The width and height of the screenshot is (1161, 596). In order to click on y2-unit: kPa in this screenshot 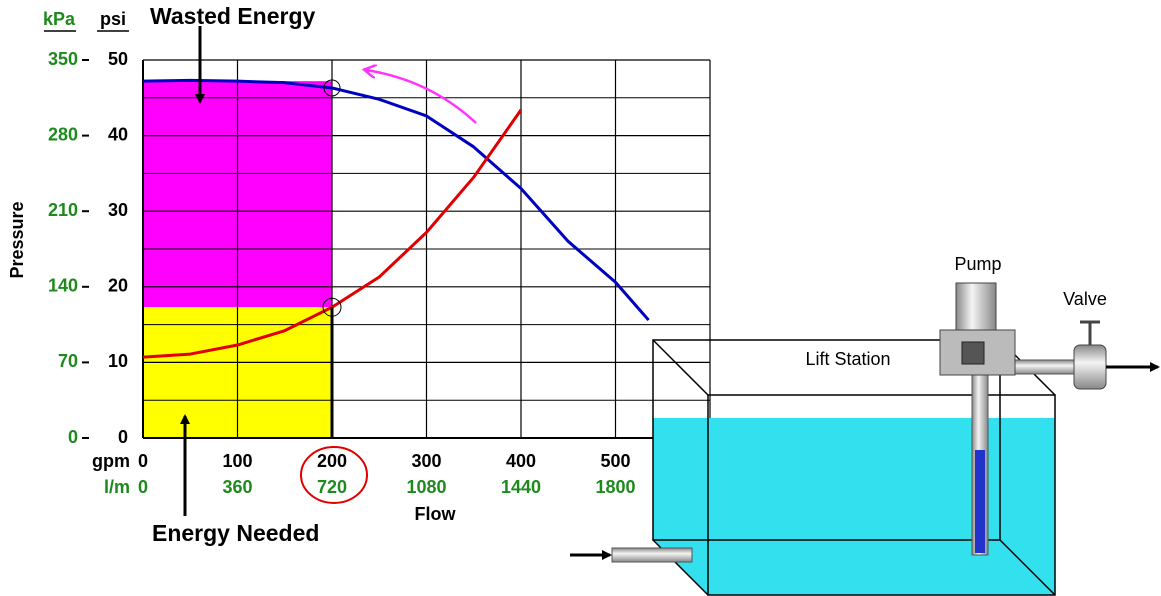, I will do `click(59, 19)`.